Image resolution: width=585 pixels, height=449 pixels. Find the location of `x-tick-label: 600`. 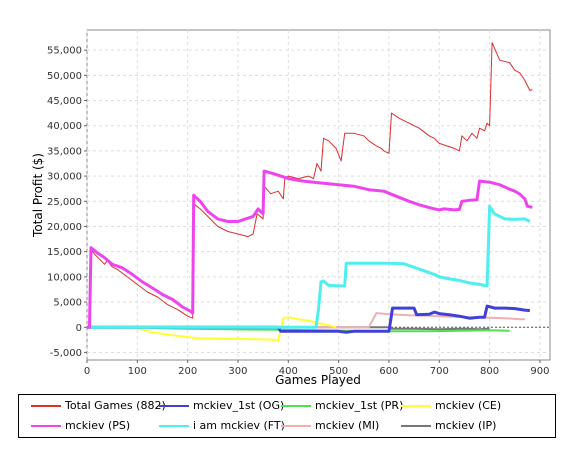

x-tick-label: 600 is located at coordinates (388, 371).